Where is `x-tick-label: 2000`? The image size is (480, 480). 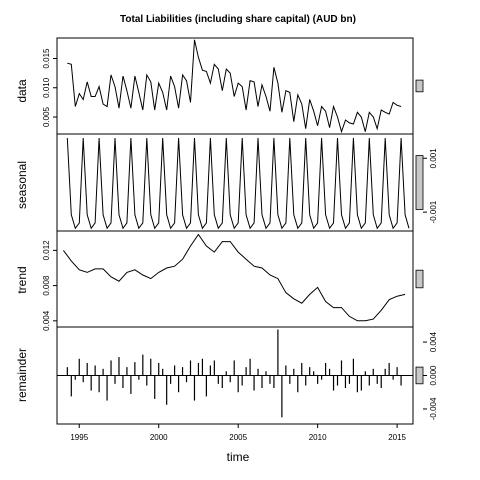 x-tick-label: 2000 is located at coordinates (159, 437).